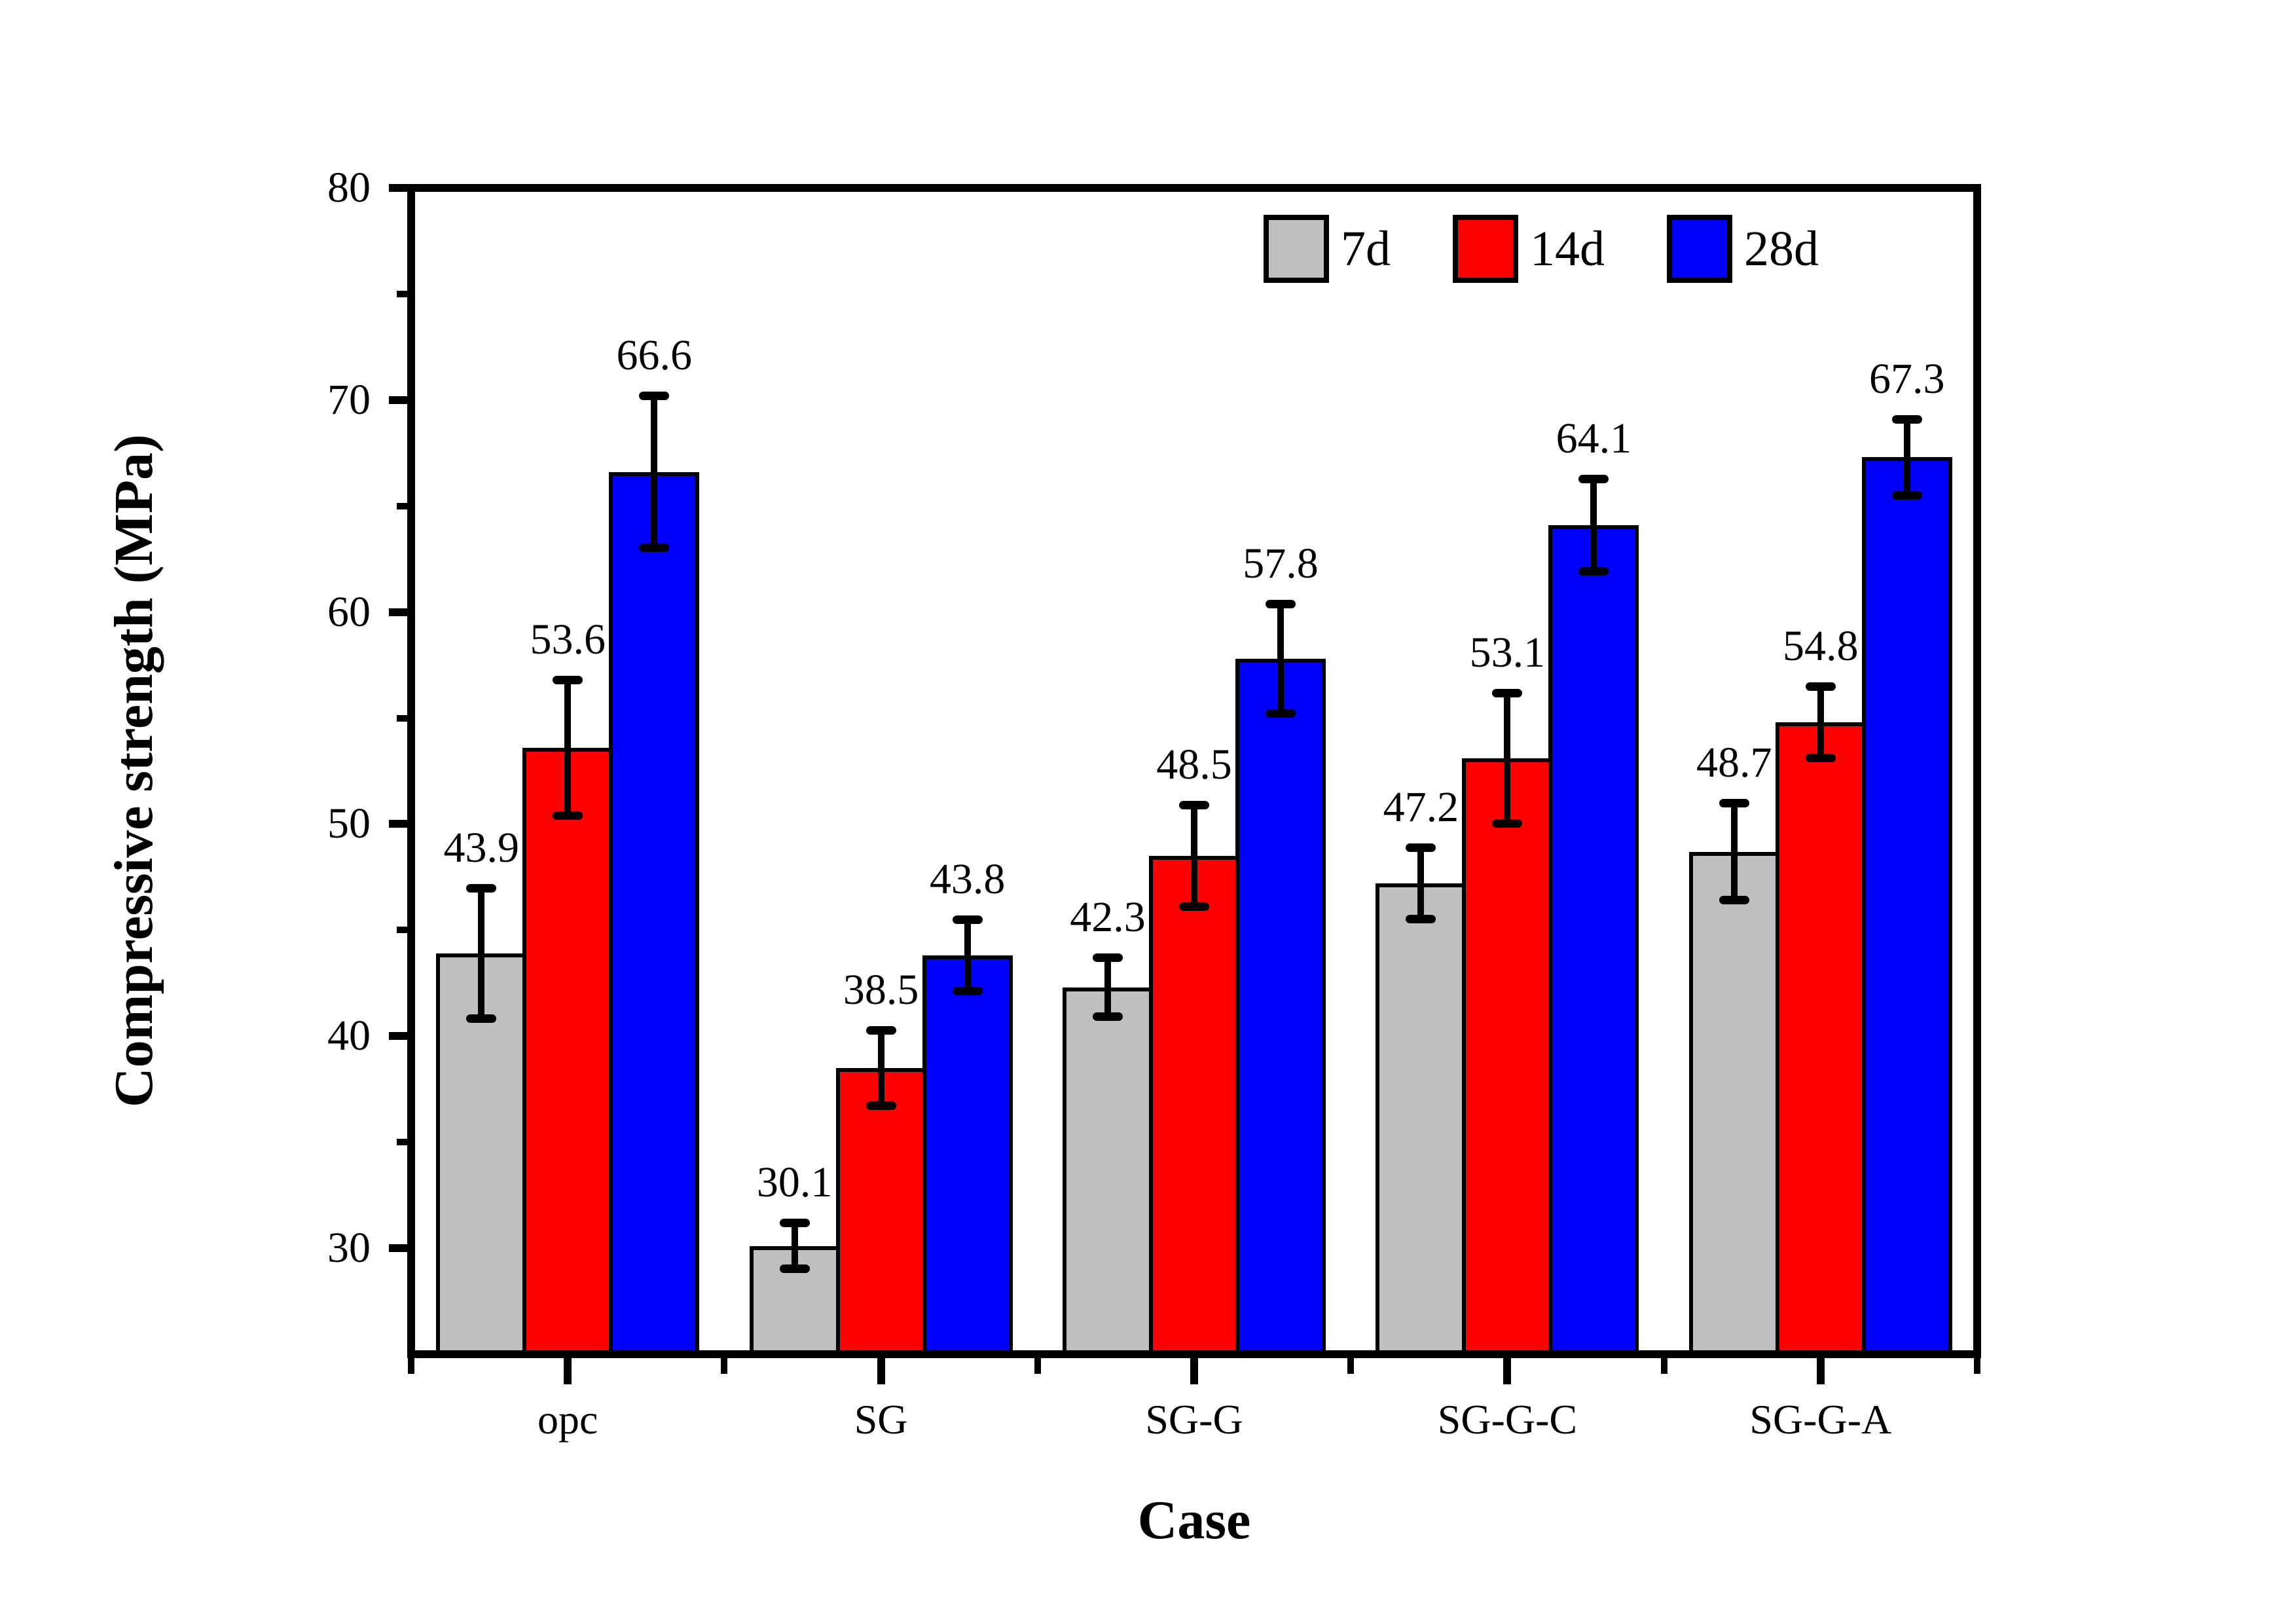 Image resolution: width=2296 pixels, height=1624 pixels. What do you see at coordinates (1907, 378) in the screenshot?
I see `bar-value-label: 67.3` at bounding box center [1907, 378].